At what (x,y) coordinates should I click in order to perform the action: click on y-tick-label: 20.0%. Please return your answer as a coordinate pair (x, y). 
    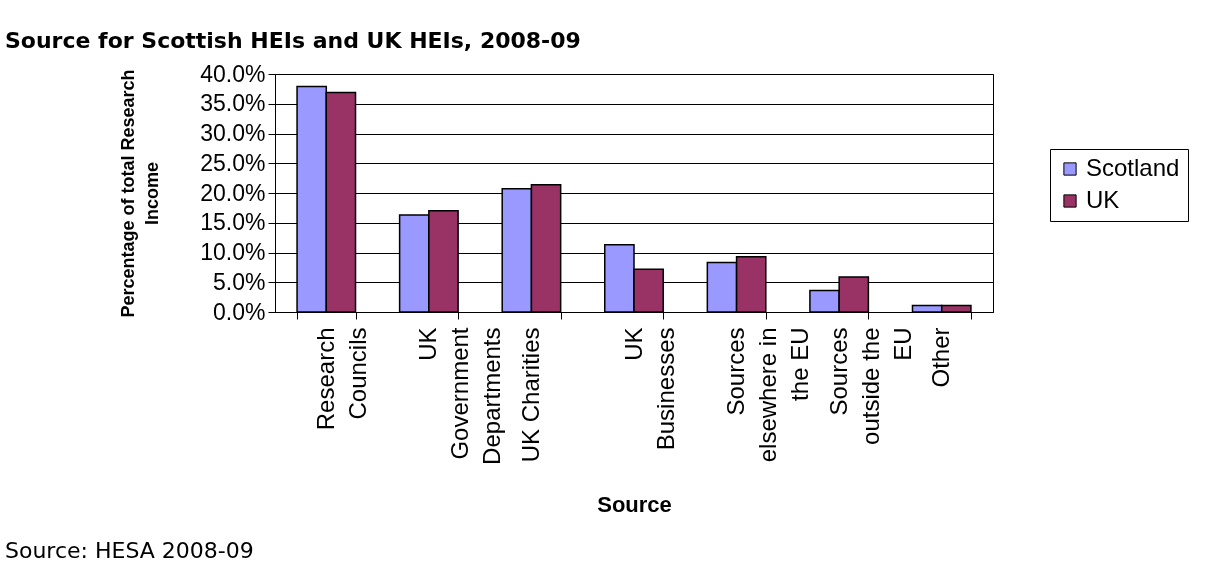
    Looking at the image, I should click on (233, 192).